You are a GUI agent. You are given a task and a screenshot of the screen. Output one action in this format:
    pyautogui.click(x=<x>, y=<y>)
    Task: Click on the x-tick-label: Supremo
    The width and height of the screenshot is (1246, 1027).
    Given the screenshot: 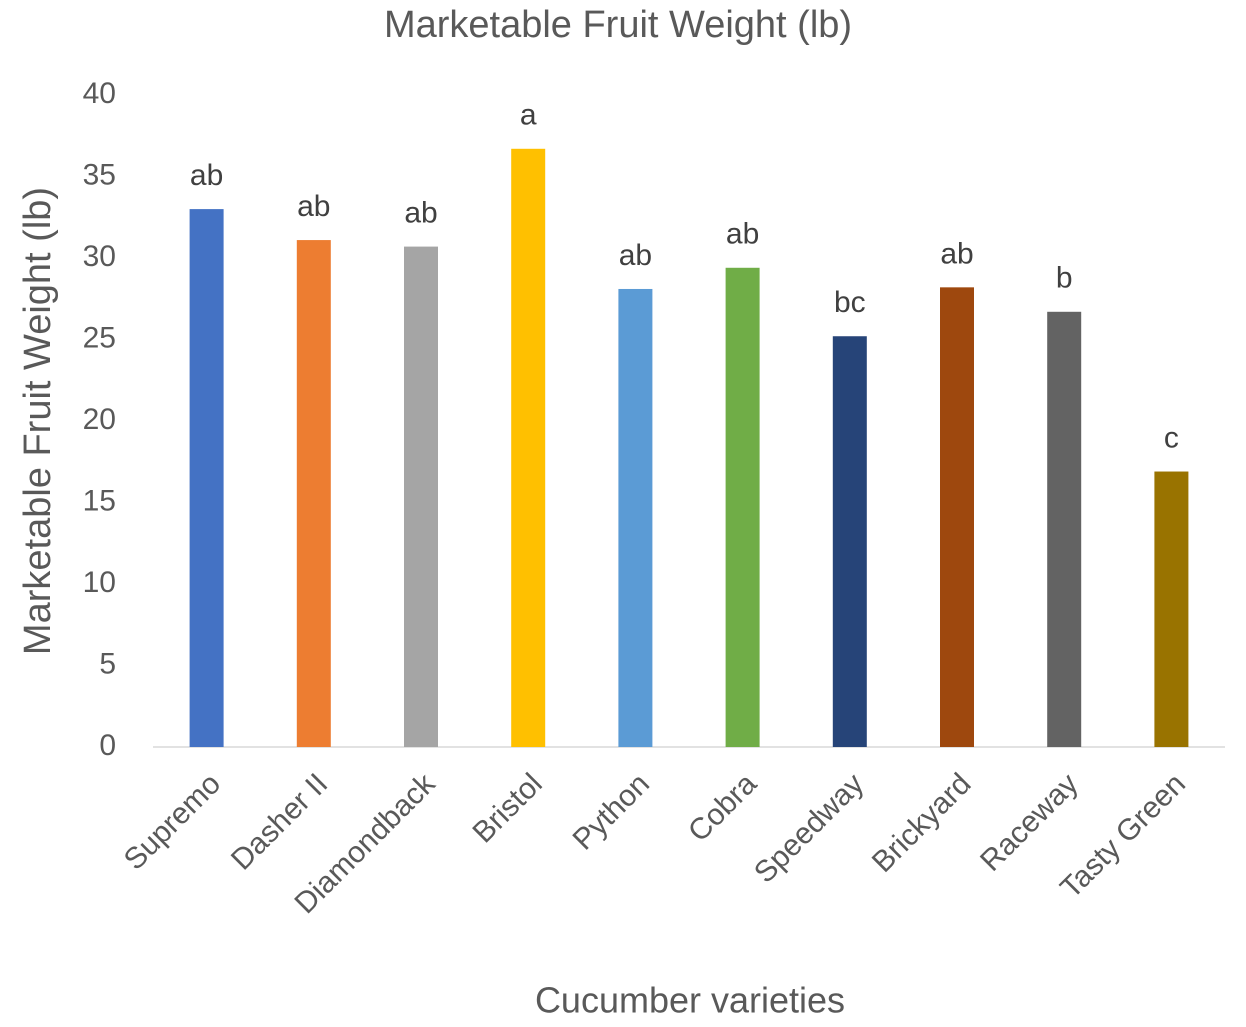 What is the action you would take?
    pyautogui.click(x=172, y=821)
    